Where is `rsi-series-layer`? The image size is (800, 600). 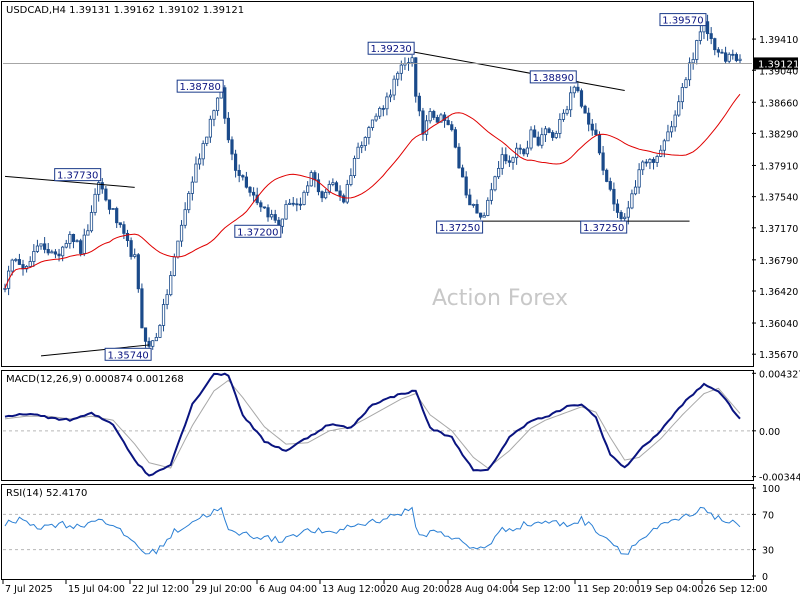
rsi-series-layer is located at coordinates (377, 530).